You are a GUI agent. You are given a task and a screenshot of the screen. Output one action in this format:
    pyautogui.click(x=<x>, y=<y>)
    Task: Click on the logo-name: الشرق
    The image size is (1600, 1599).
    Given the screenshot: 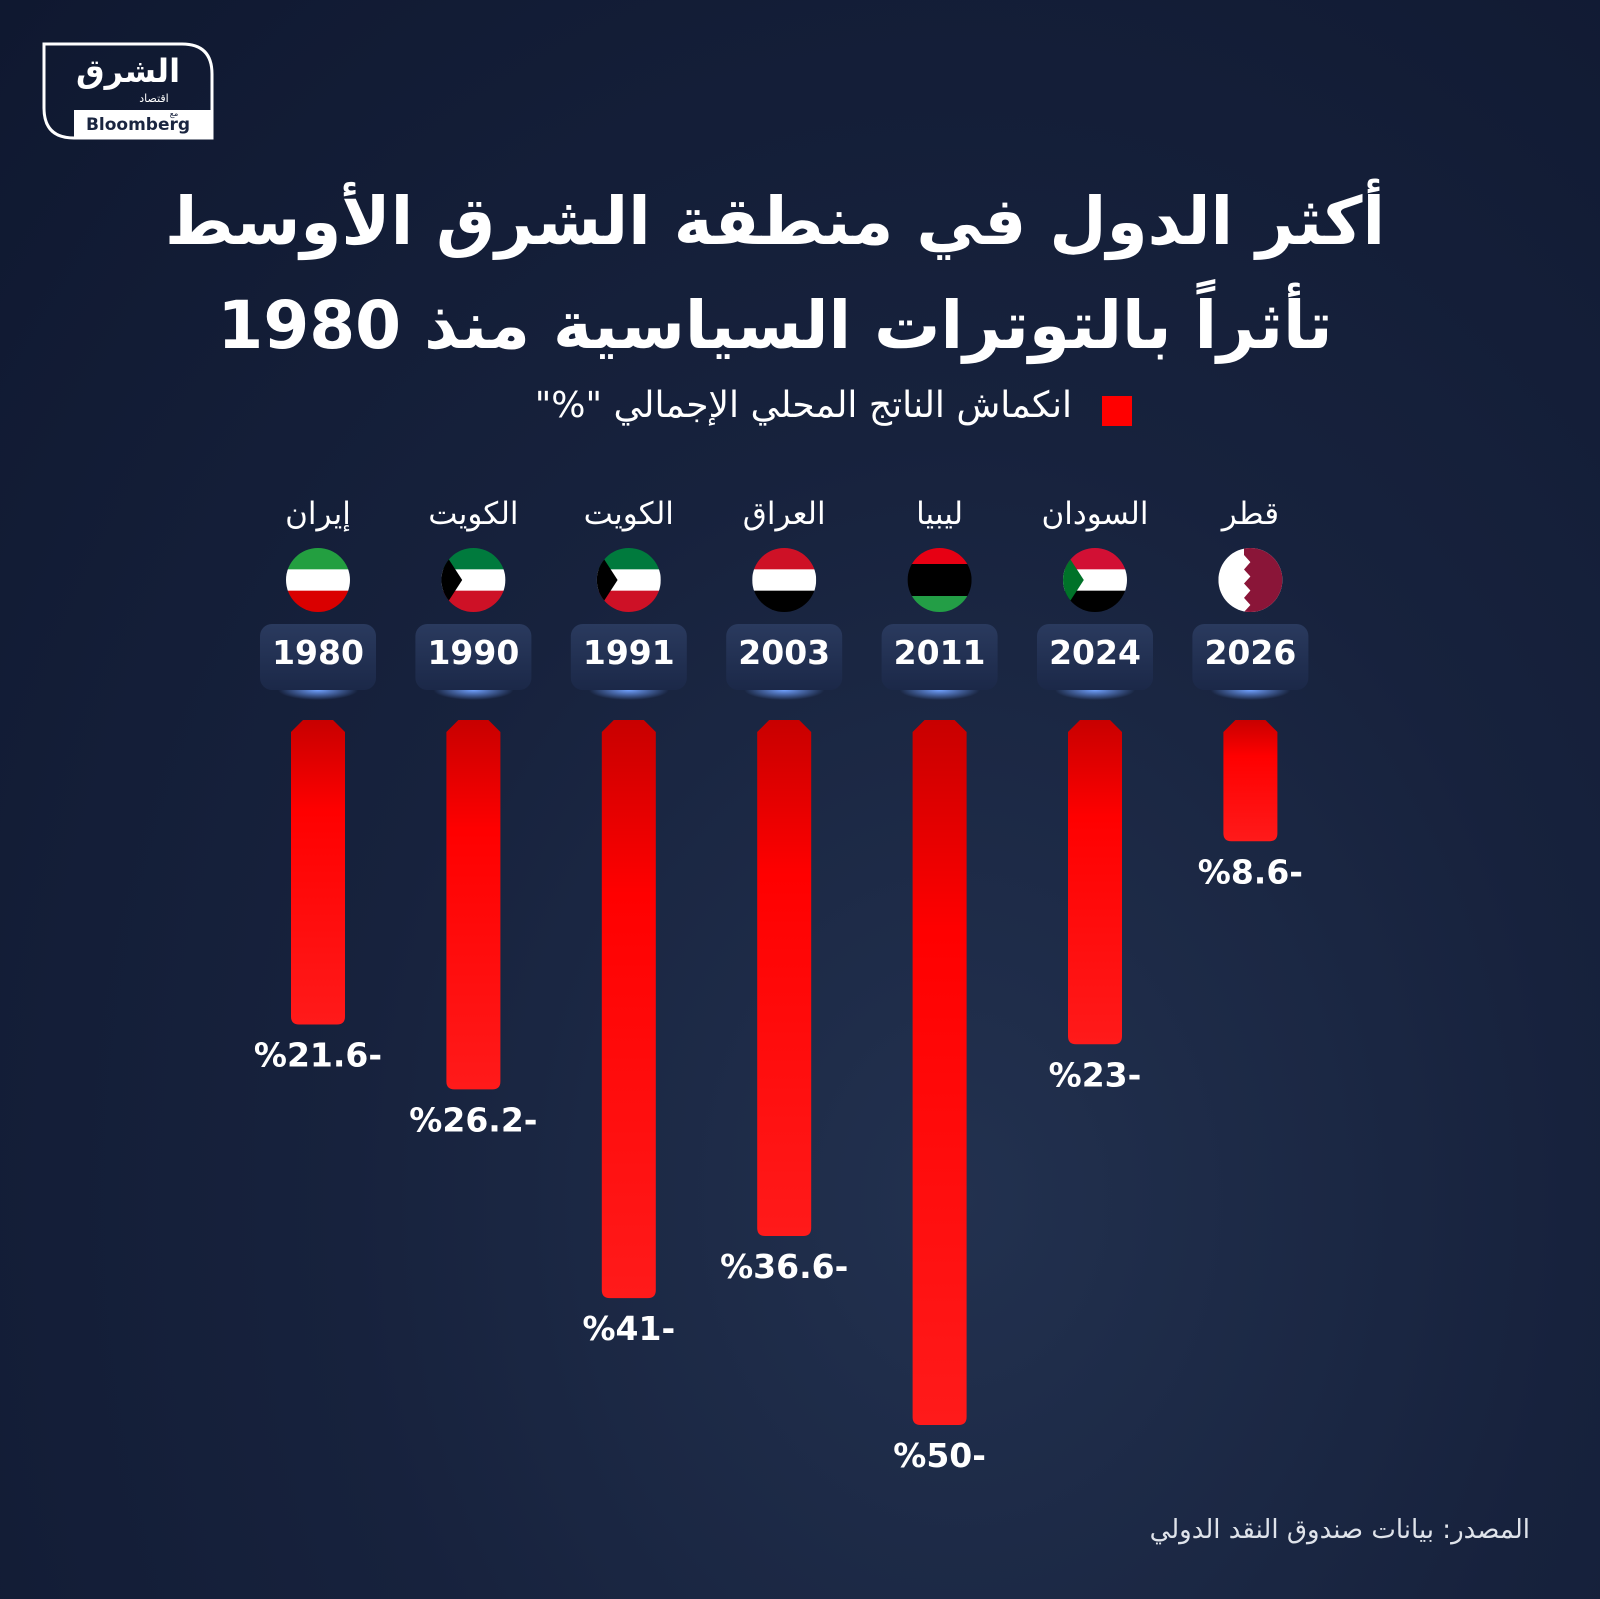 What is the action you would take?
    pyautogui.click(x=128, y=71)
    